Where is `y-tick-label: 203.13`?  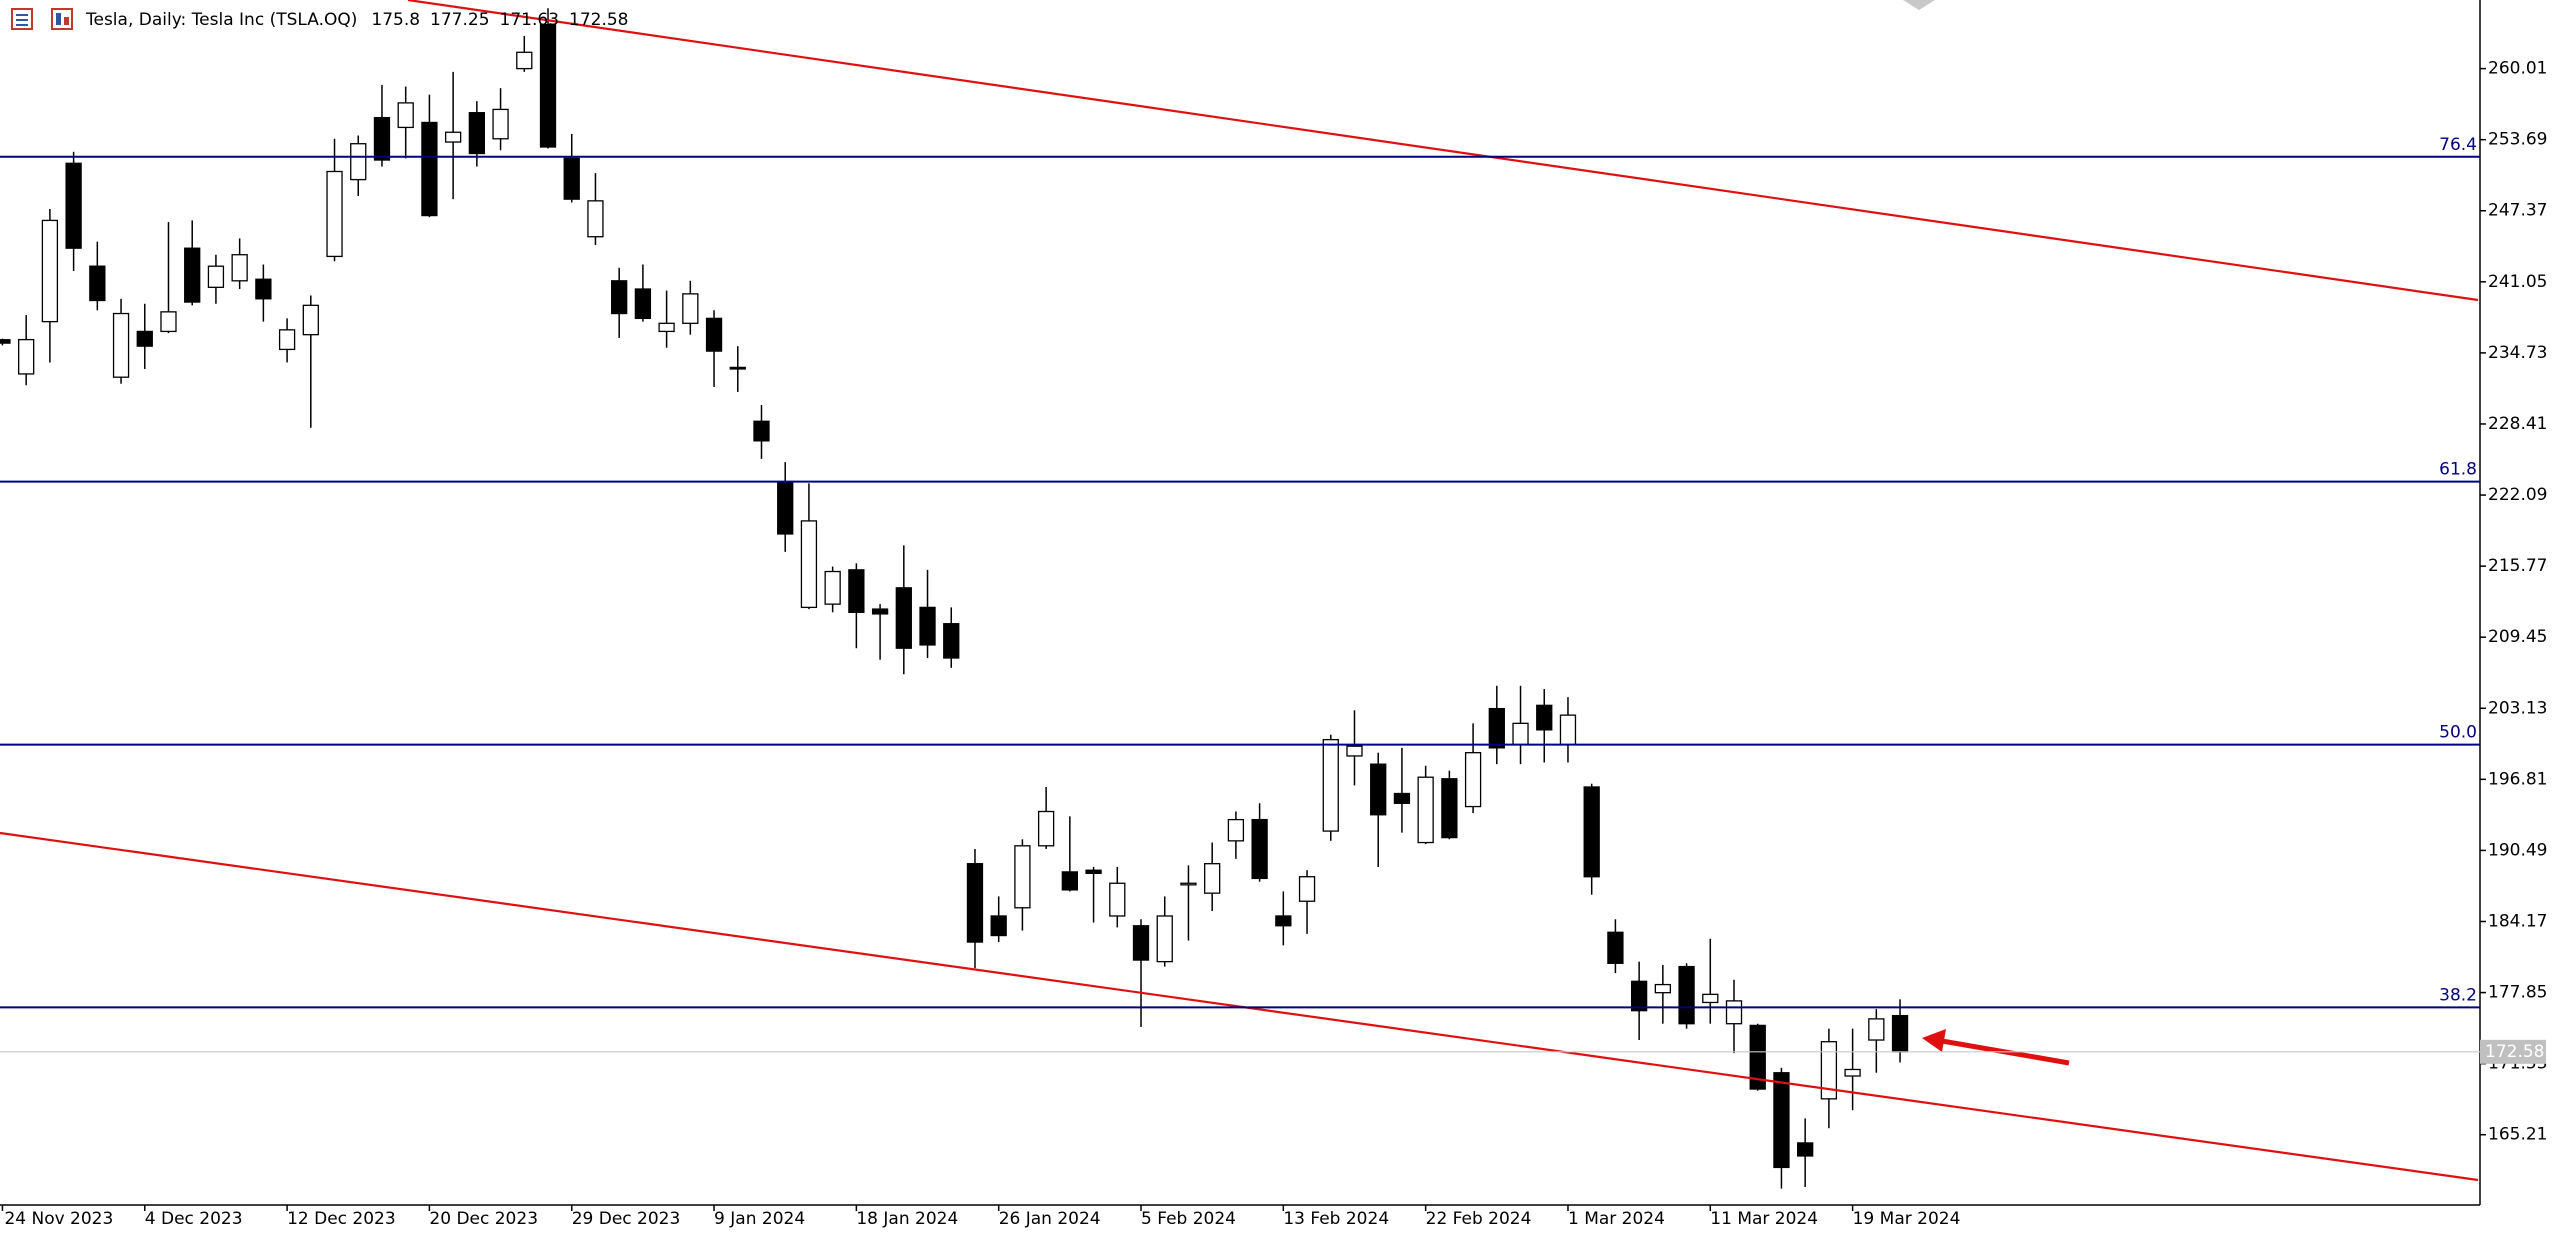 y-tick-label: 203.13 is located at coordinates (2517, 708).